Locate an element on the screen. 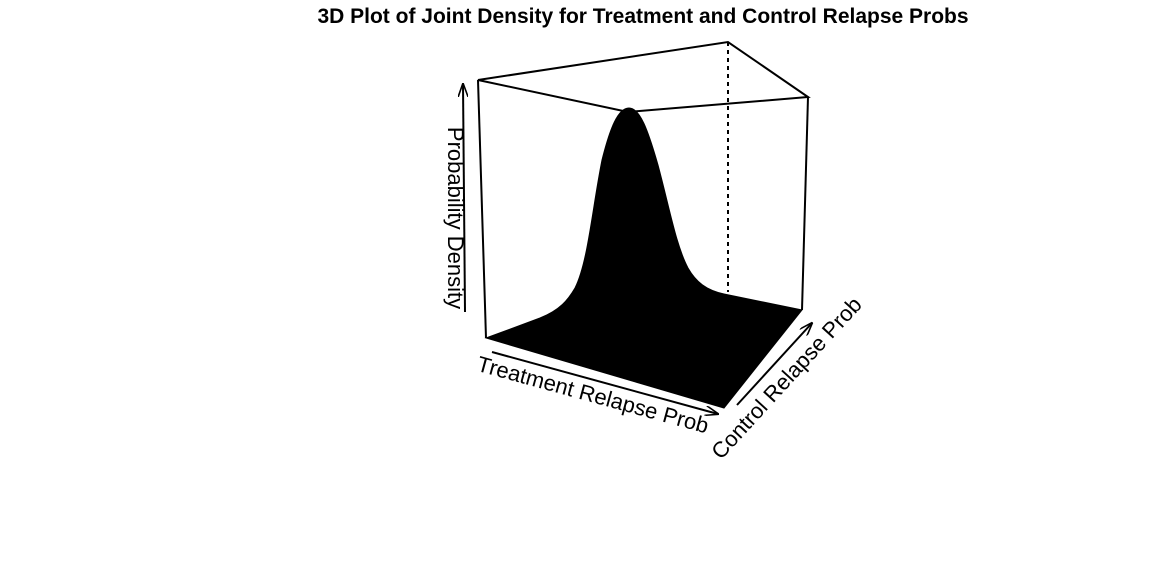  box-left-edge is located at coordinates (482, 209).